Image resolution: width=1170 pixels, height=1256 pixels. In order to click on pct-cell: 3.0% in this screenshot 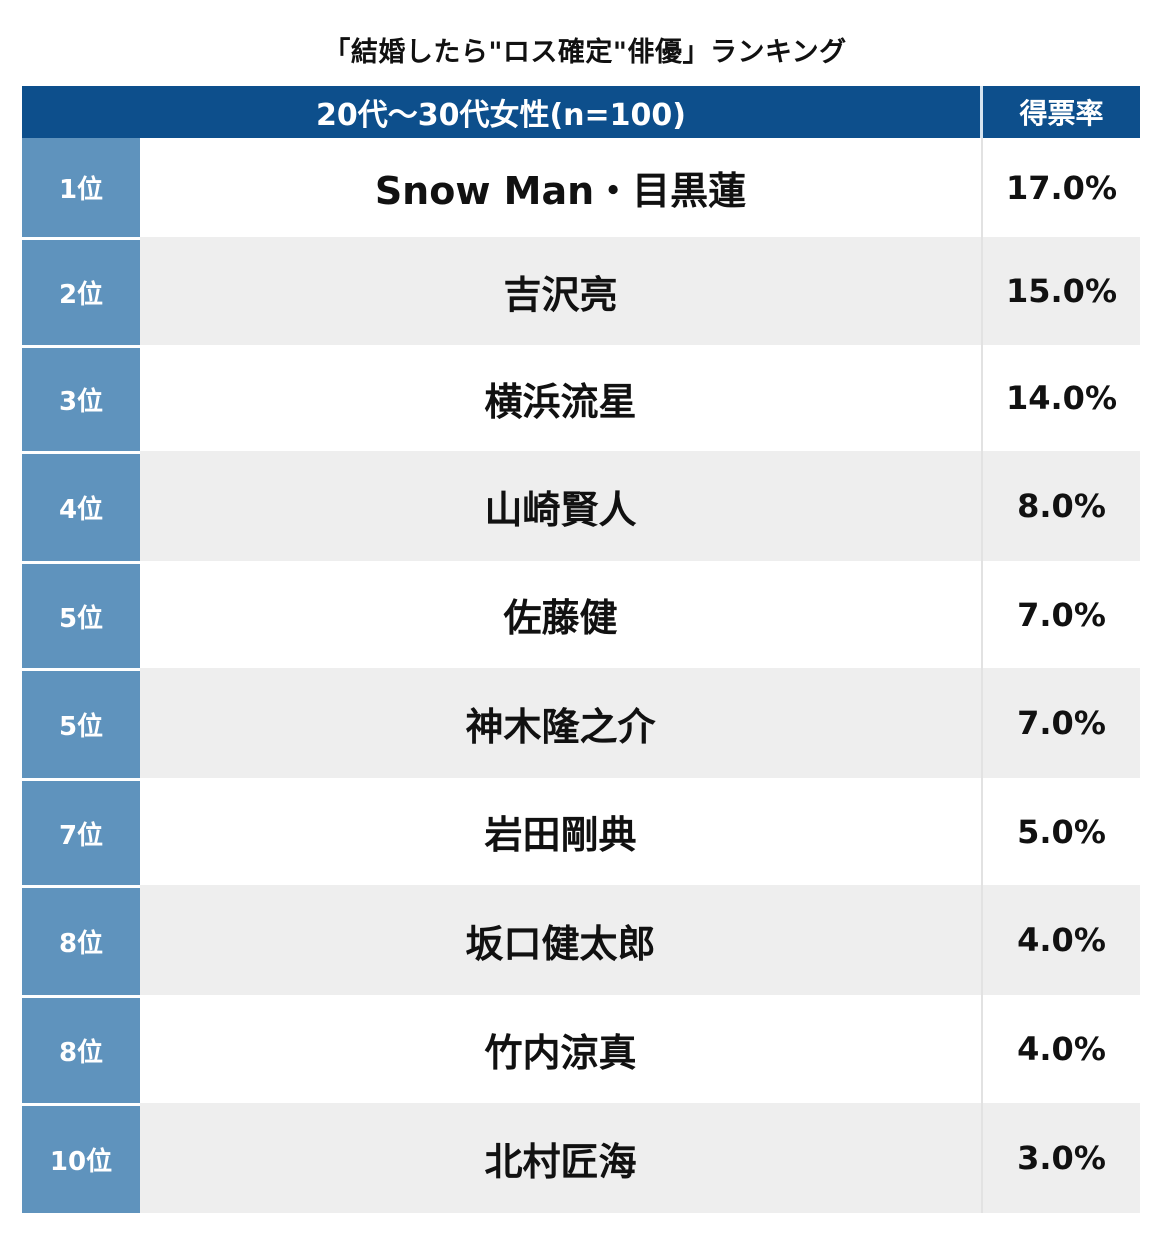, I will do `click(1061, 1158)`.